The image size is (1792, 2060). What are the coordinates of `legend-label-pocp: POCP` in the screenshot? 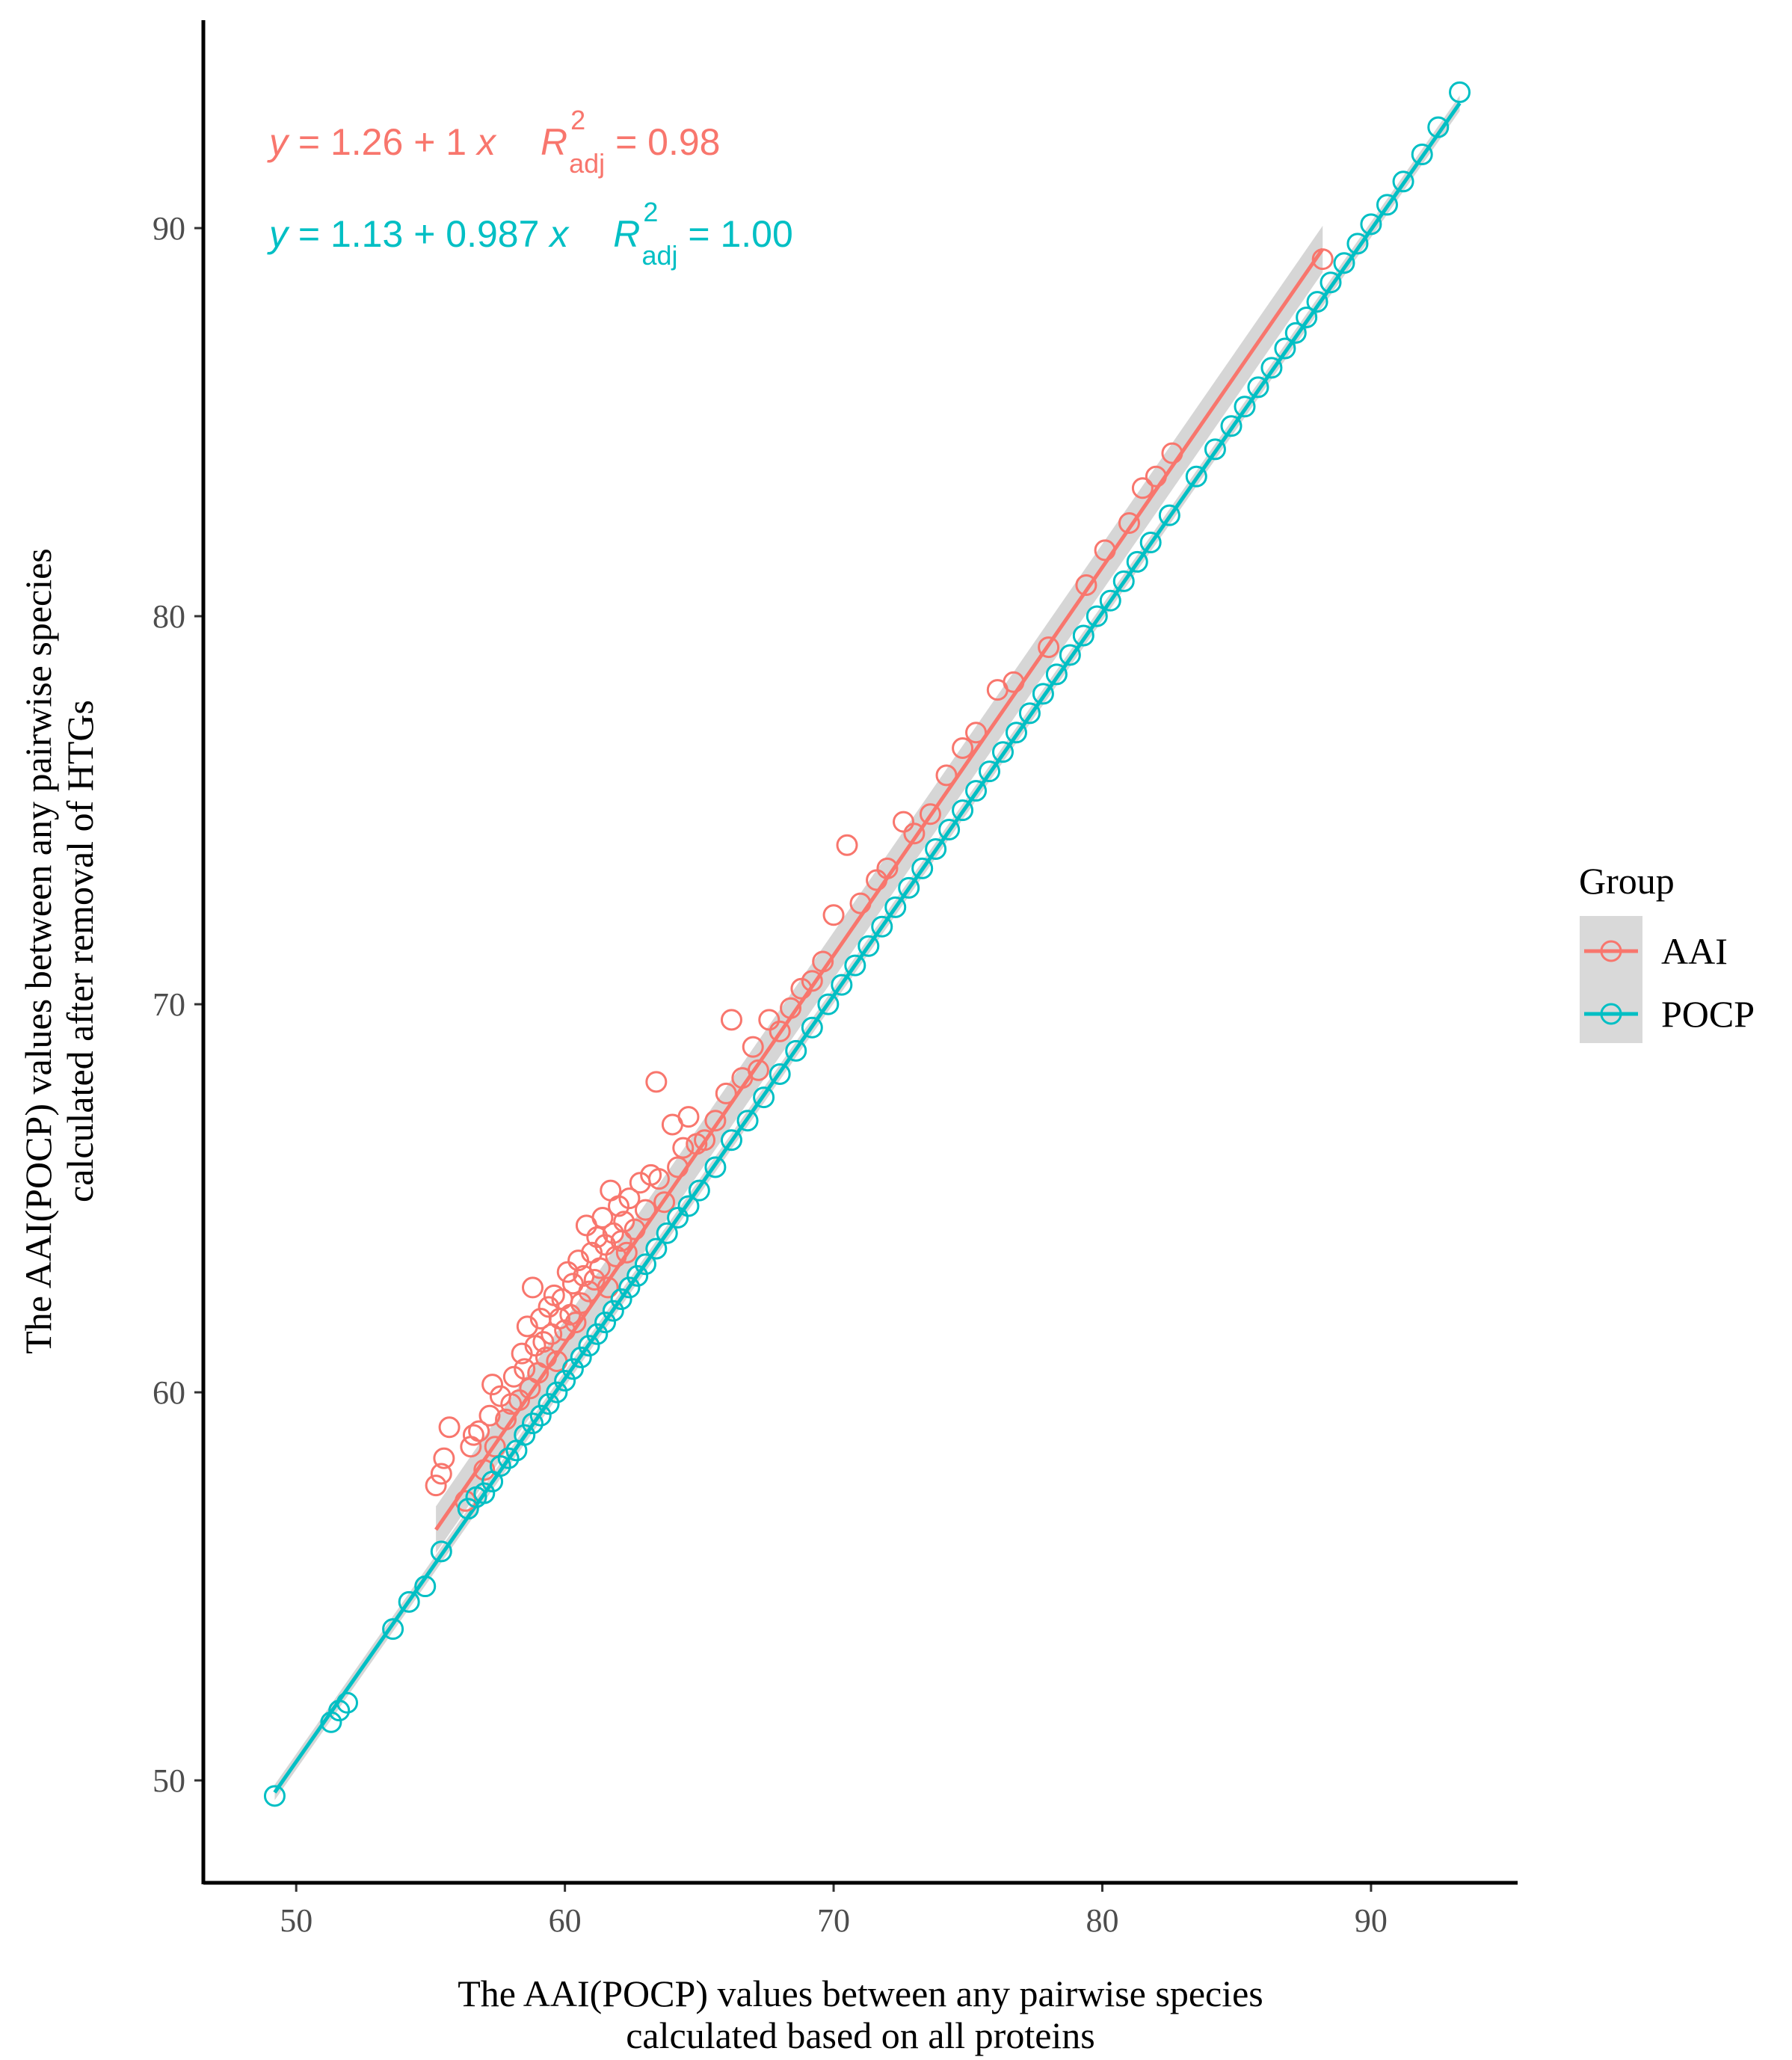 It's located at (1708, 1014).